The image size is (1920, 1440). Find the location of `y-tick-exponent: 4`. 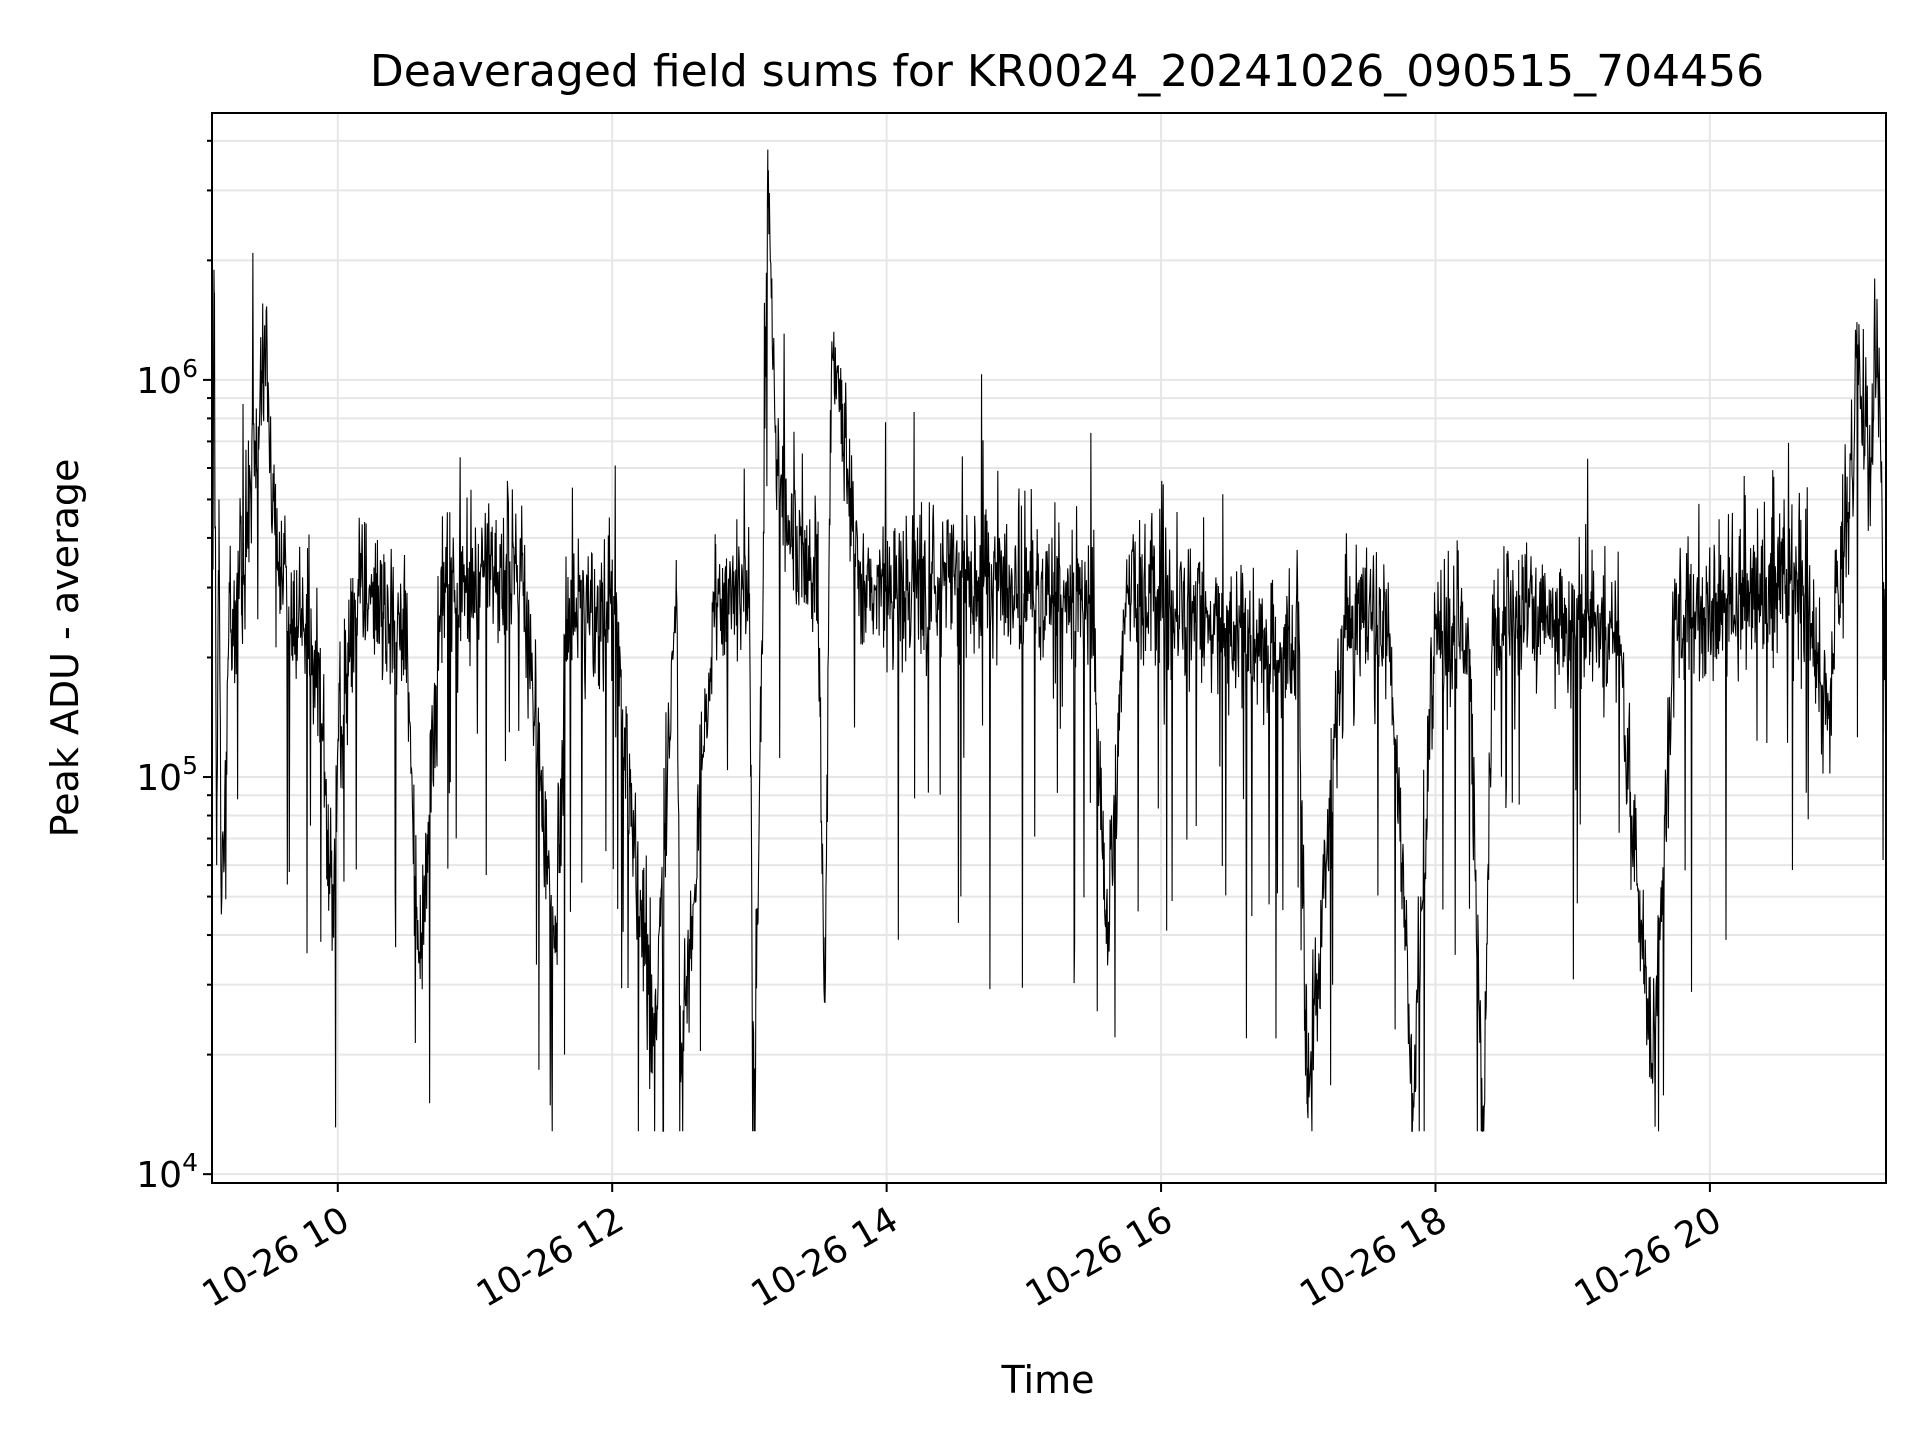

y-tick-exponent: 4 is located at coordinates (190, 1162).